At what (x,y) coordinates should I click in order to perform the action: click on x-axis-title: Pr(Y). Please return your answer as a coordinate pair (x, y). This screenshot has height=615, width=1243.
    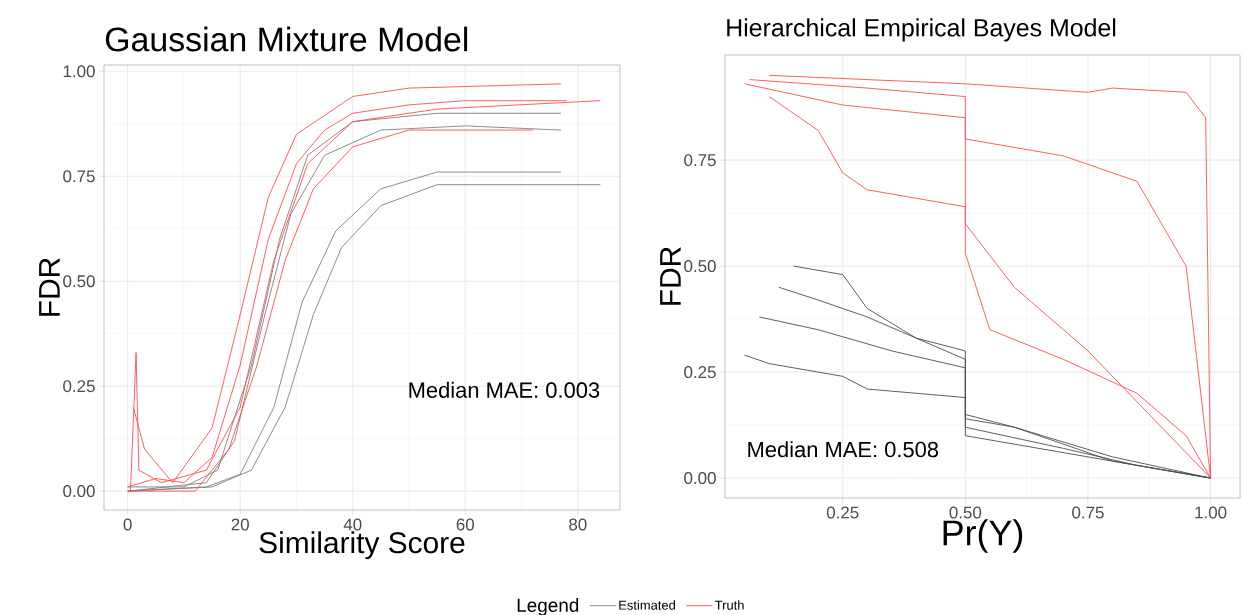
    Looking at the image, I should click on (983, 536).